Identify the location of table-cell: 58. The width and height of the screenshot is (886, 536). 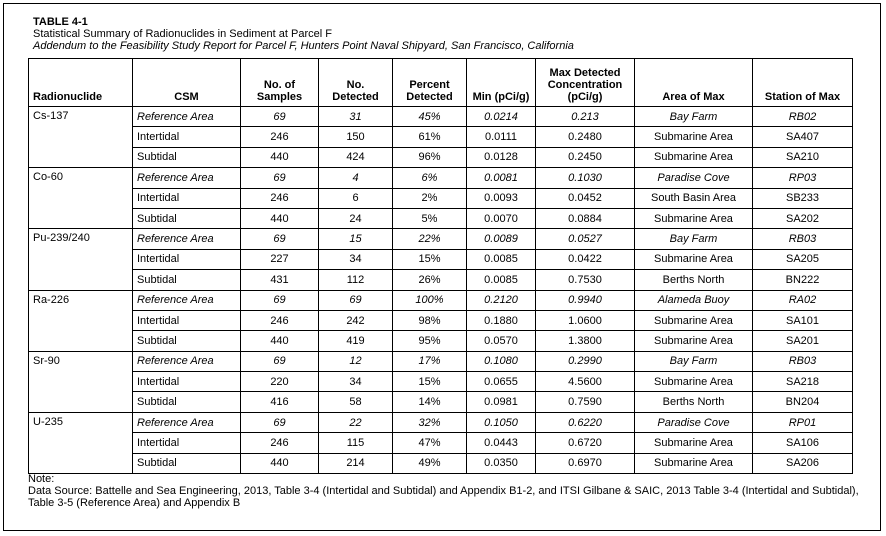
(355, 402).